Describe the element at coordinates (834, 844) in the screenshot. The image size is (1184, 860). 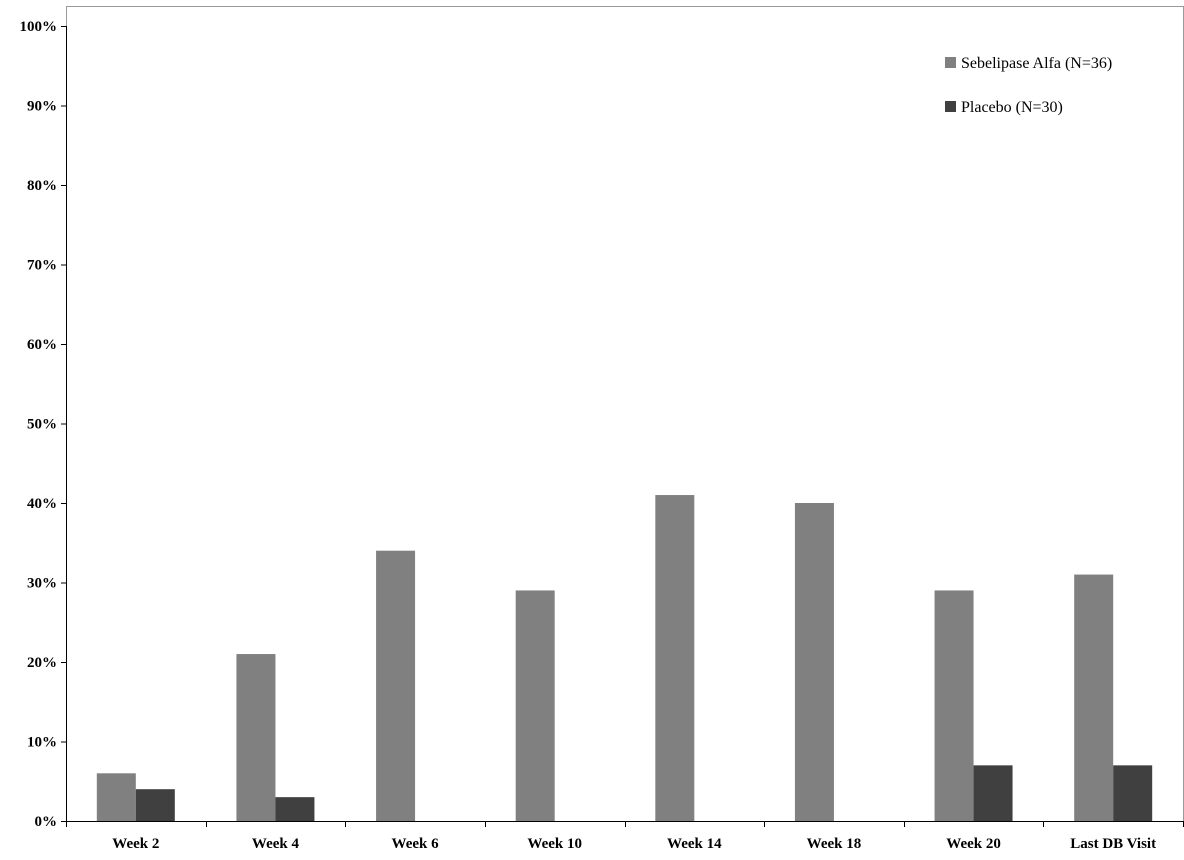
I see `x-category-label: Week 18` at that location.